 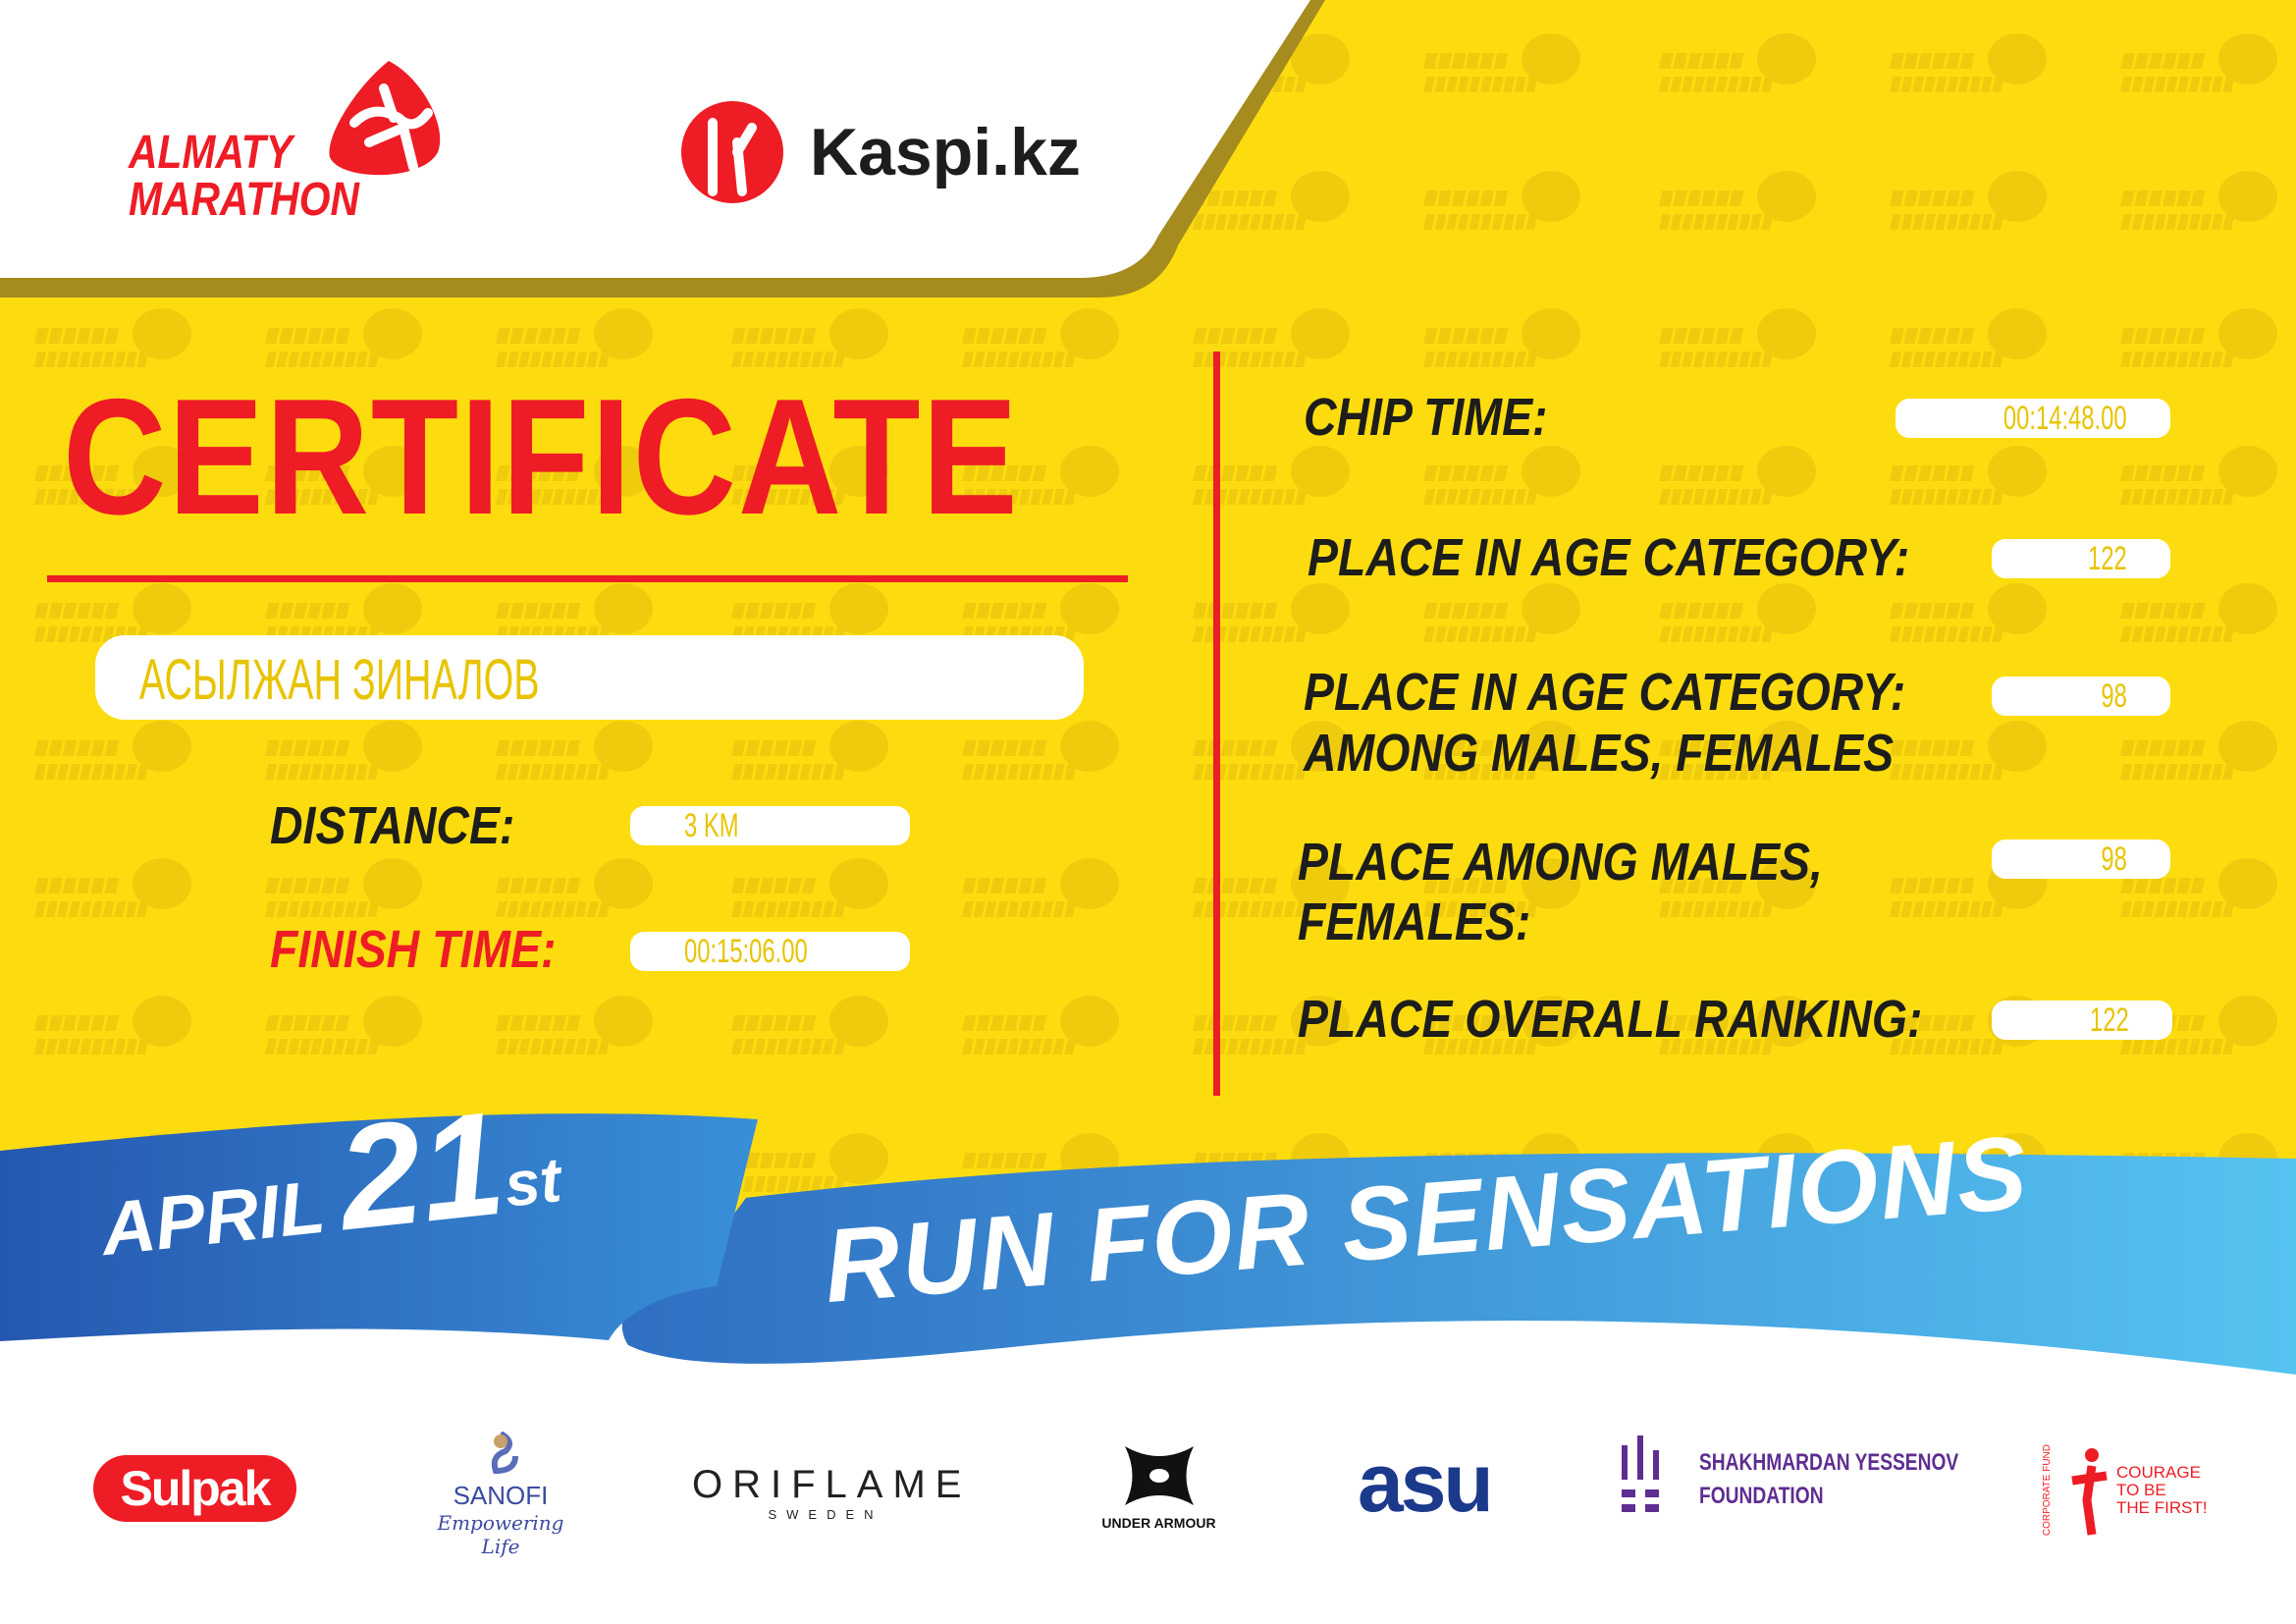 I want to click on kaspi-logo: Kaspi.kz, so click(x=879, y=152).